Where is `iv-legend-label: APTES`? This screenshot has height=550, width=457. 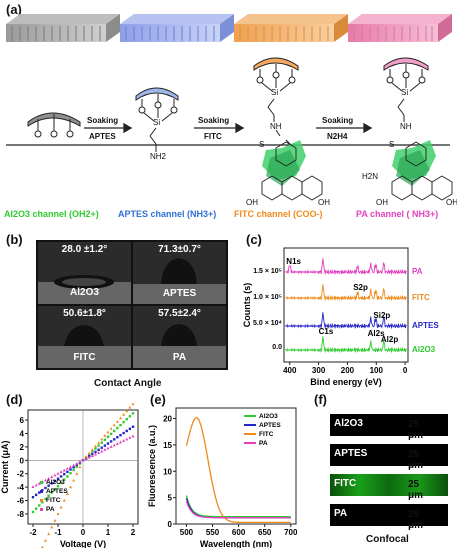
iv-legend-label: APTES is located at coordinates (57, 491).